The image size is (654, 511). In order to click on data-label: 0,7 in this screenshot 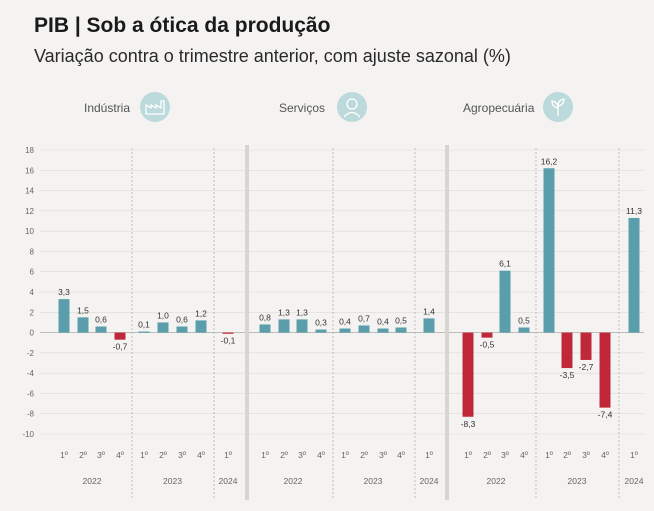, I will do `click(364, 318)`.